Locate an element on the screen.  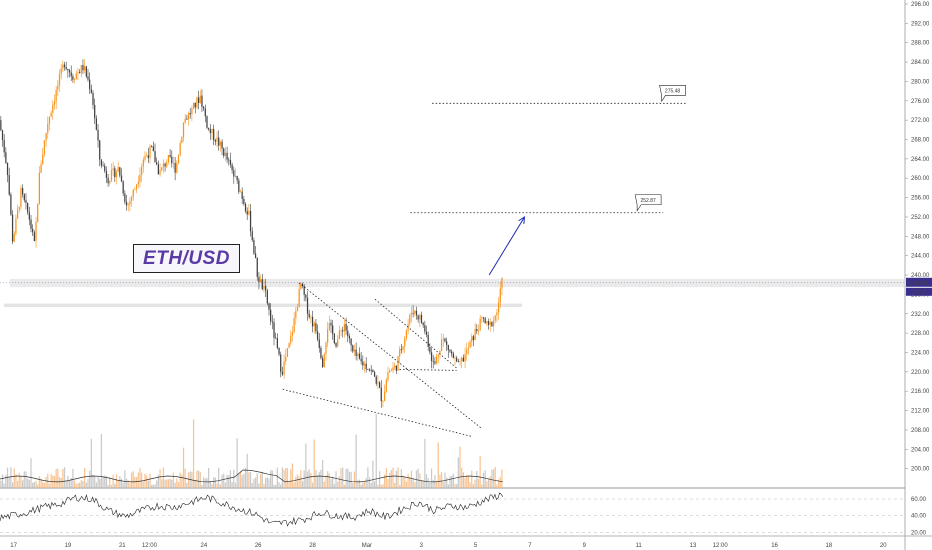
price-tick-label: 224.00 is located at coordinates (920, 353).